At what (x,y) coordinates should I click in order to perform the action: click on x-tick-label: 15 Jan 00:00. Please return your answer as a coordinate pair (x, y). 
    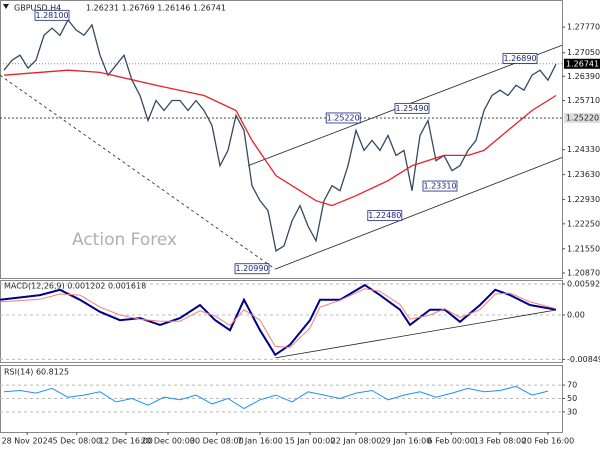
    Looking at the image, I should click on (310, 441).